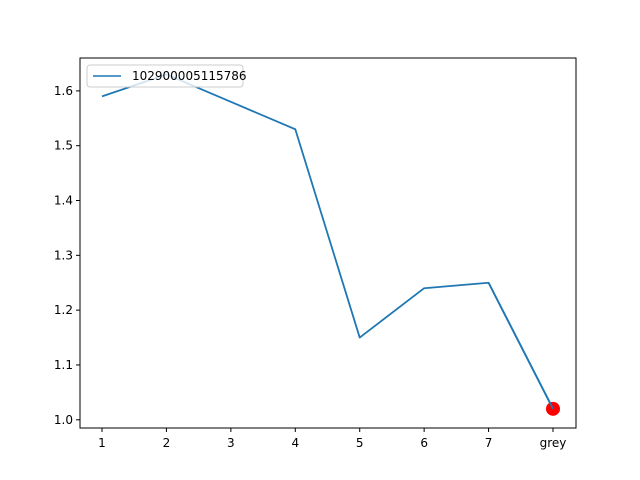  I want to click on x-axis: 1 2 3 4 5 6 7 grey, so click(332, 439).